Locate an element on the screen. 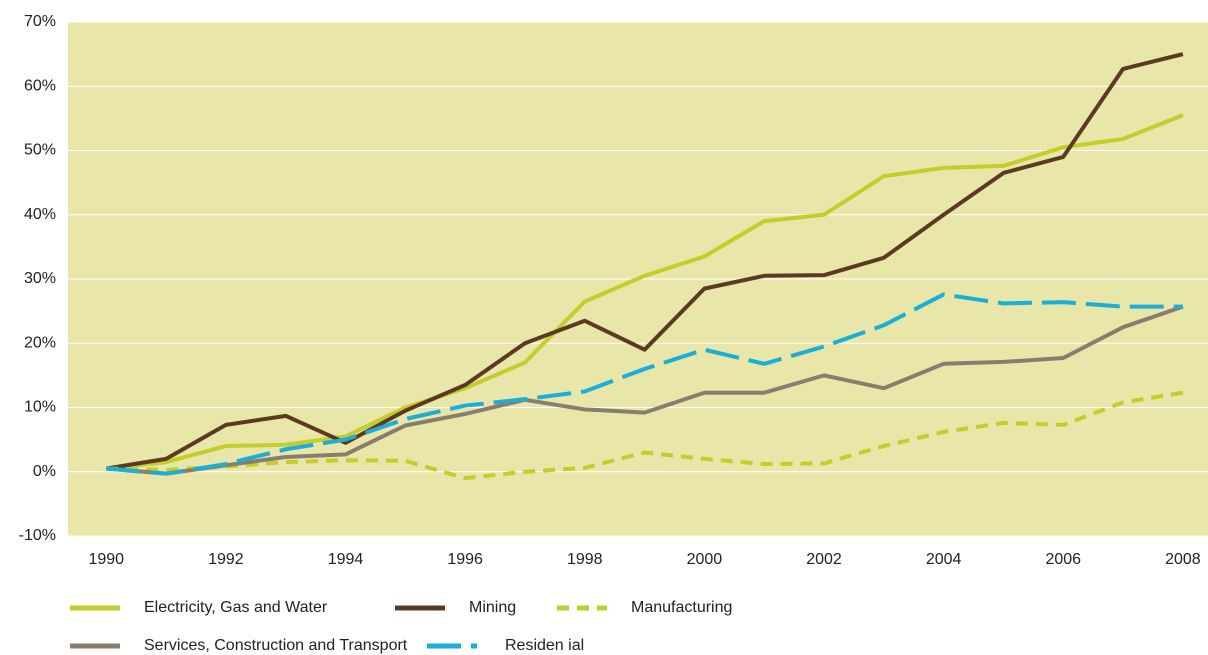  y-tick-label: 70% is located at coordinates (40, 21).